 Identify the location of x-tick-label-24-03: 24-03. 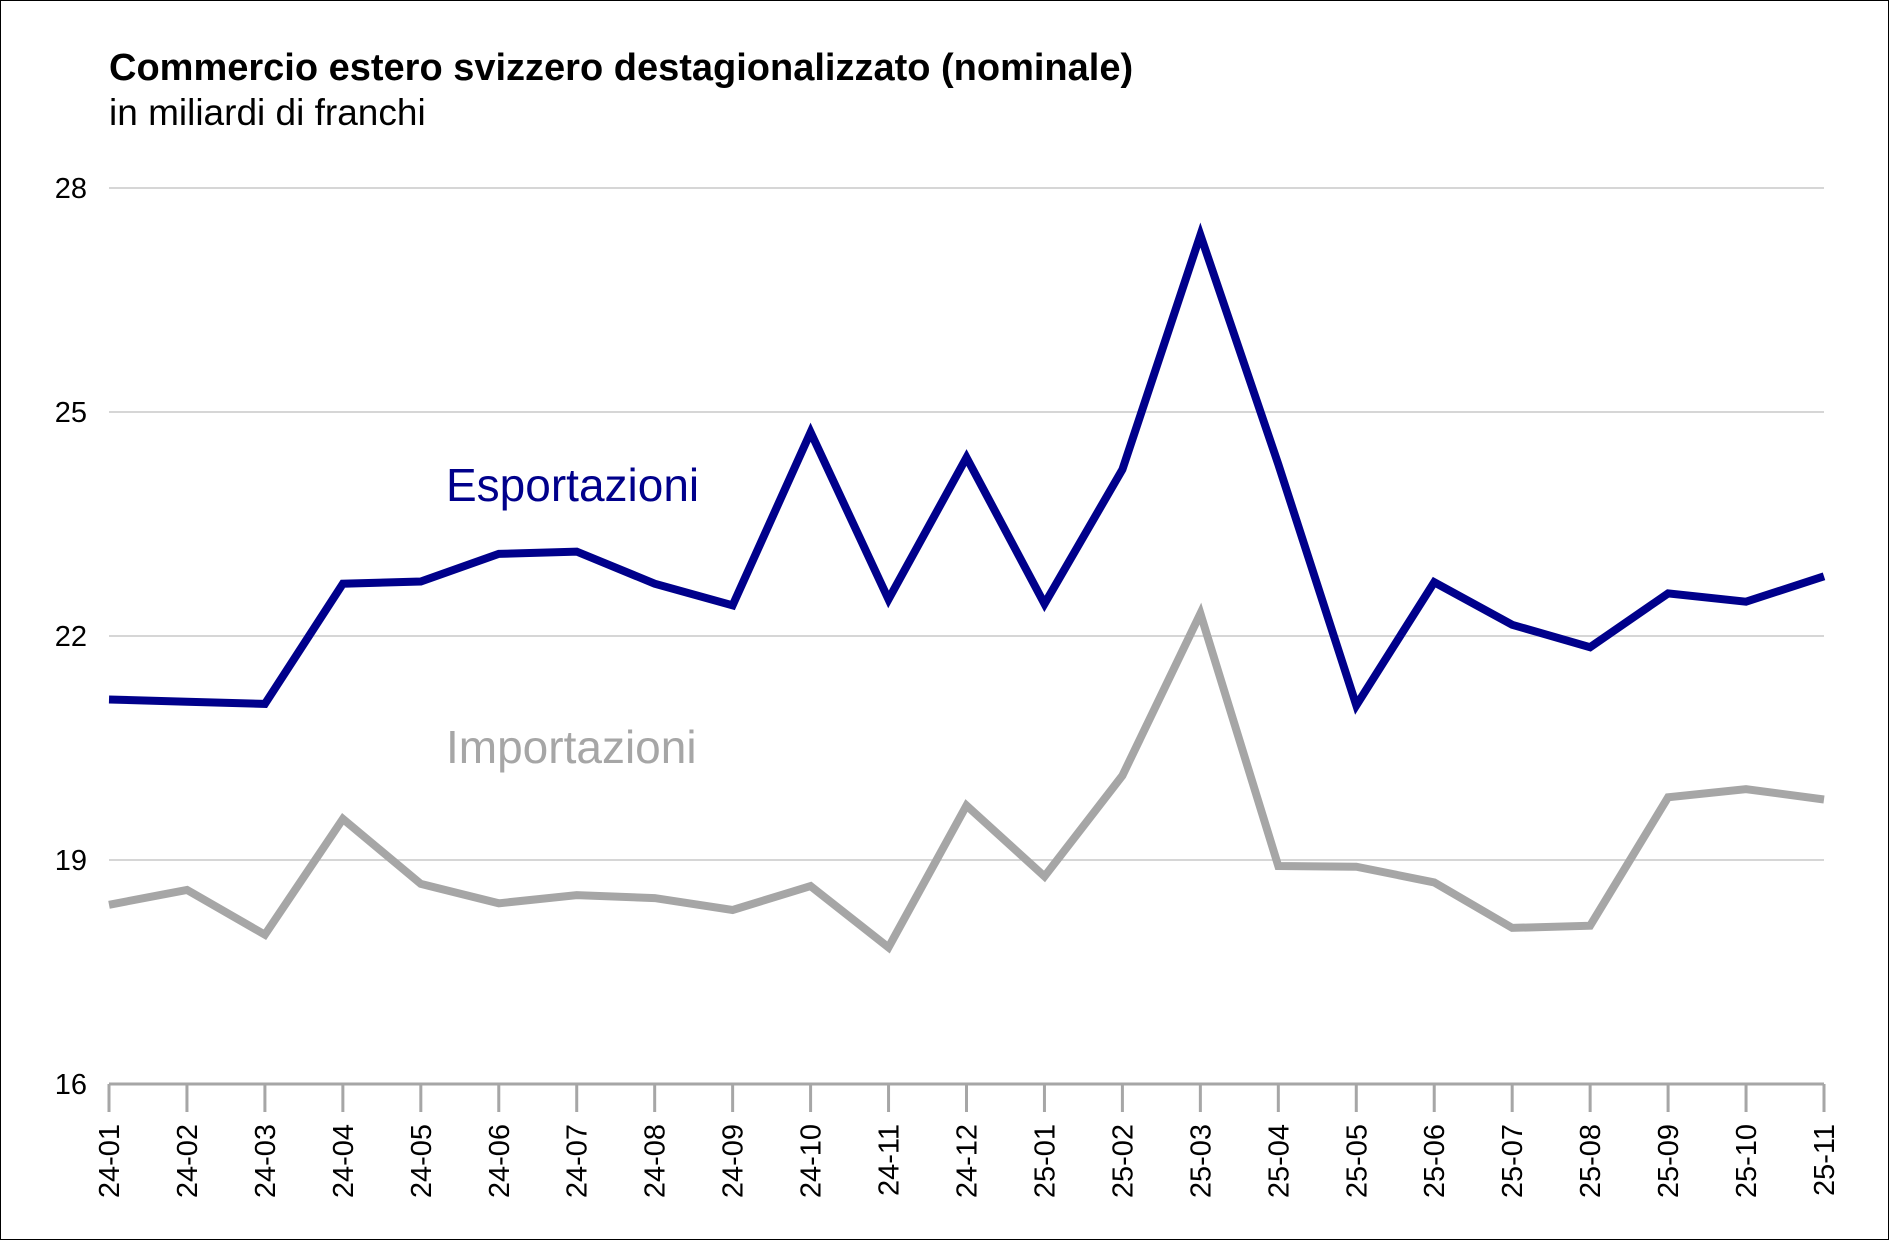
(266, 1161).